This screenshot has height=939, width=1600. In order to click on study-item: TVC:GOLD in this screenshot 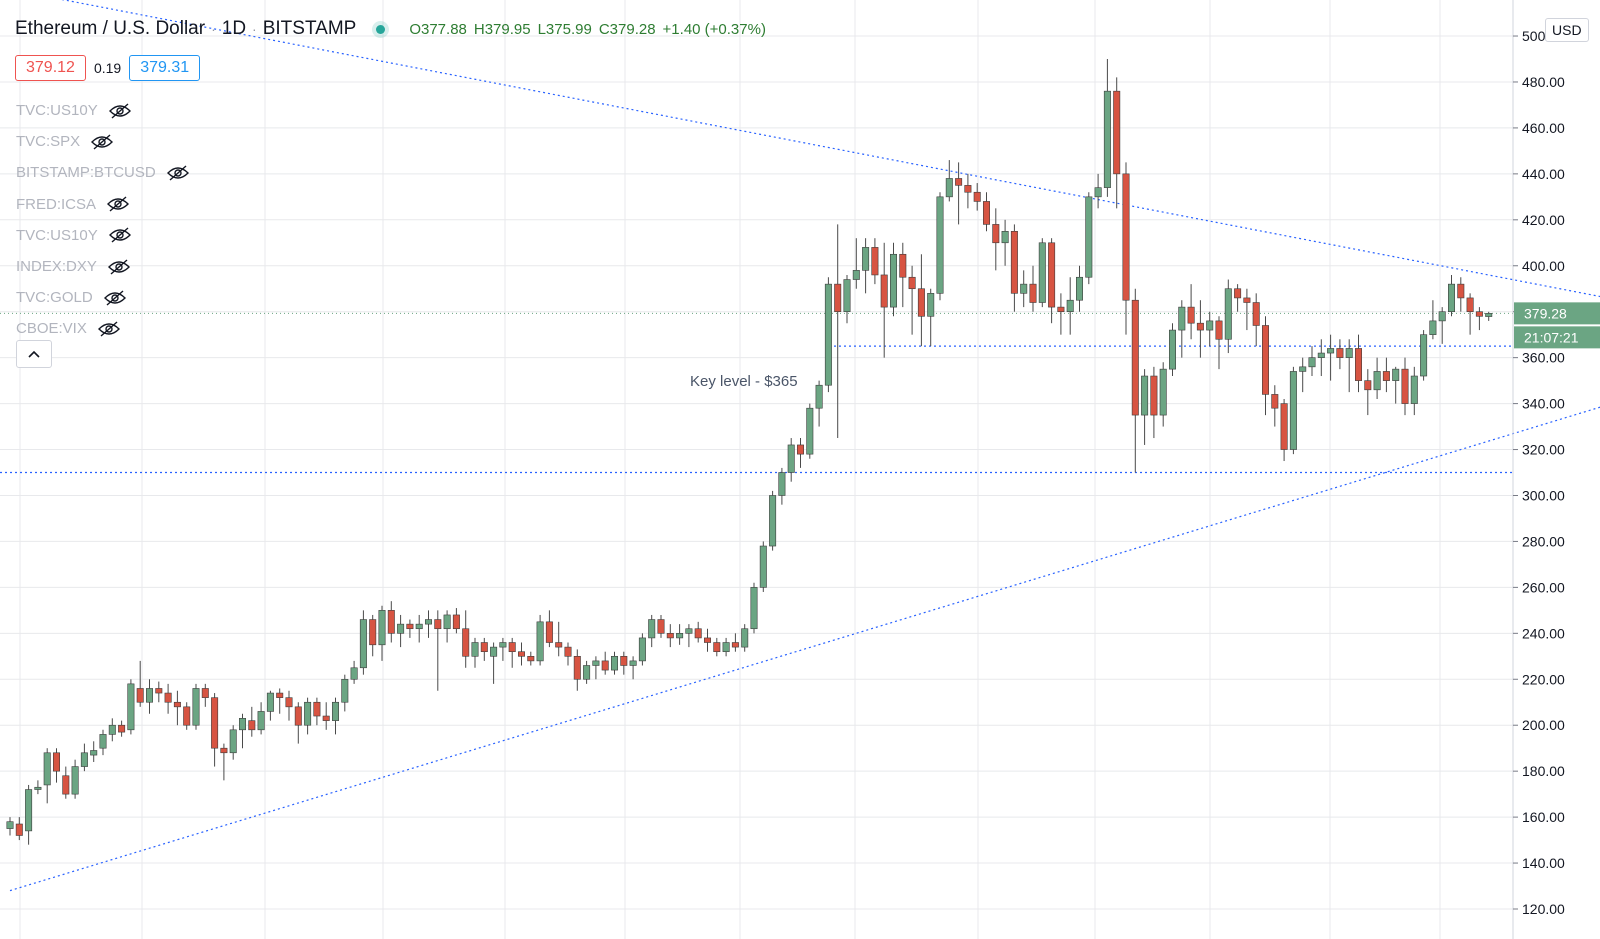, I will do `click(103, 297)`.